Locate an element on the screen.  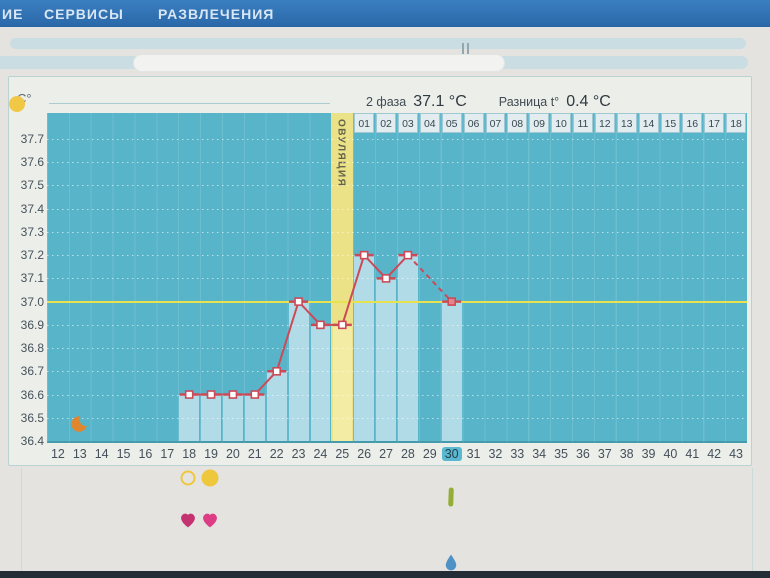
test-stick-icon is located at coordinates (450, 497).